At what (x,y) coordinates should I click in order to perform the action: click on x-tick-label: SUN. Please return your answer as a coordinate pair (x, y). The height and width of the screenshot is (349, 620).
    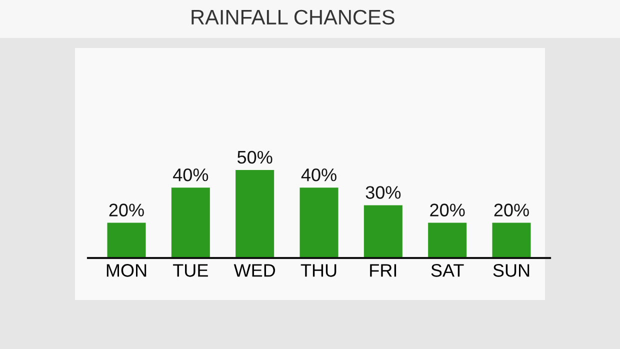
    Looking at the image, I should click on (511, 270).